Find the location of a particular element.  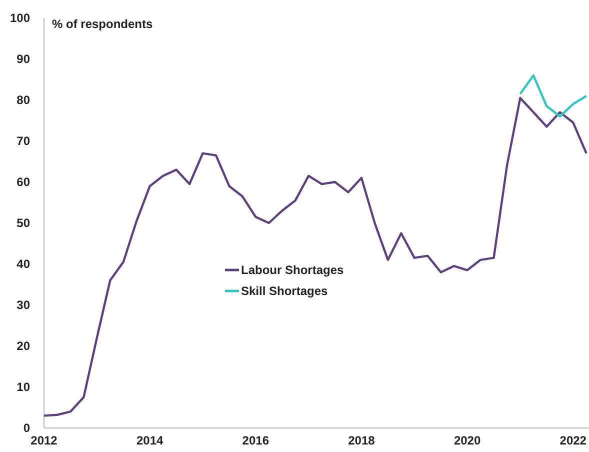

y-tick-label: 40 is located at coordinates (23, 263).